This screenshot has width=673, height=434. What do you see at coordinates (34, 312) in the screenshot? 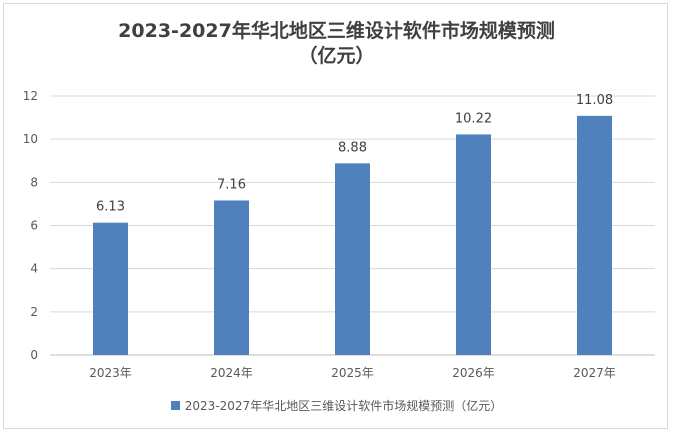
I see `y-tick-label: 2` at bounding box center [34, 312].